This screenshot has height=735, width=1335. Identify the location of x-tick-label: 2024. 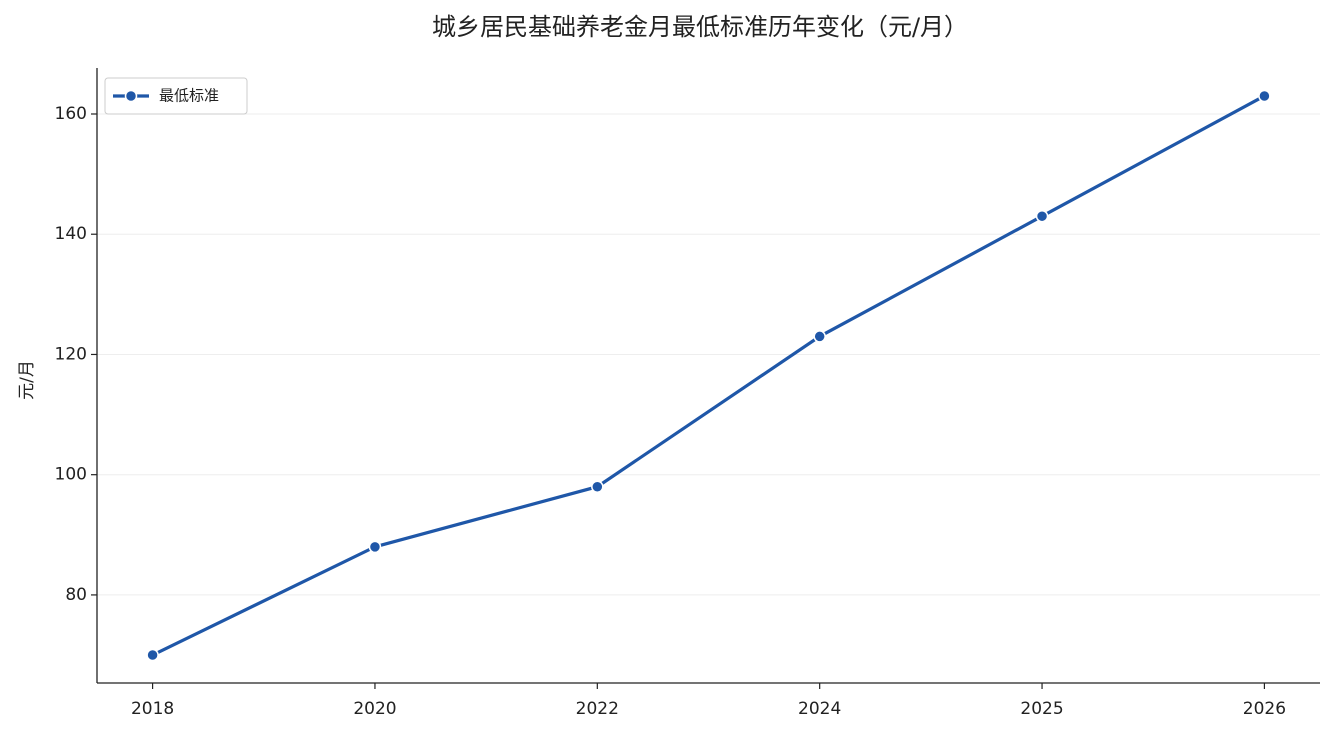
(819, 709).